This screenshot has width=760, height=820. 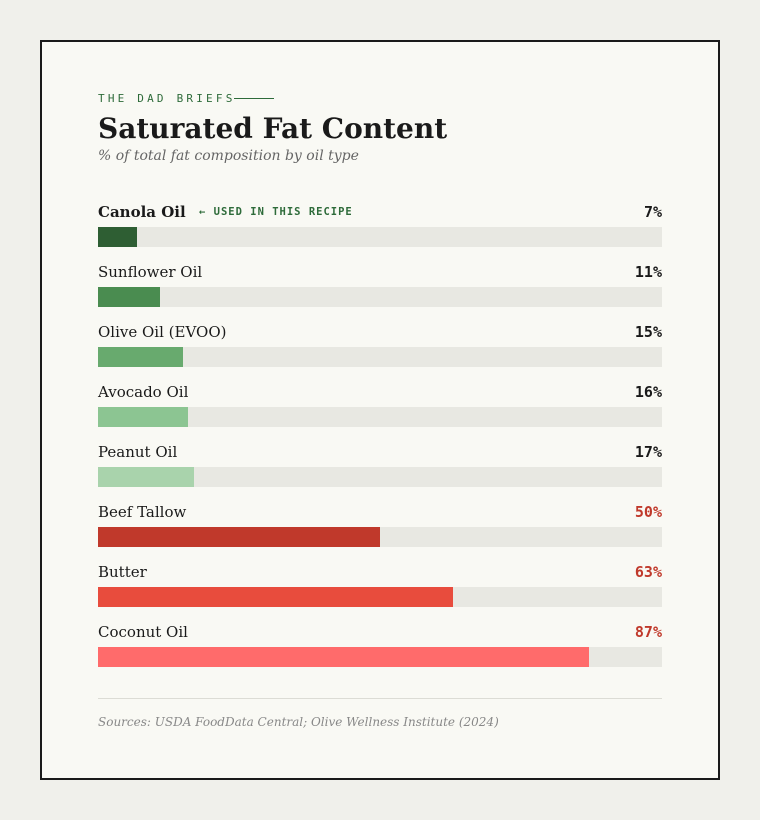 What do you see at coordinates (143, 632) in the screenshot?
I see `category-label: Coconut Oil` at bounding box center [143, 632].